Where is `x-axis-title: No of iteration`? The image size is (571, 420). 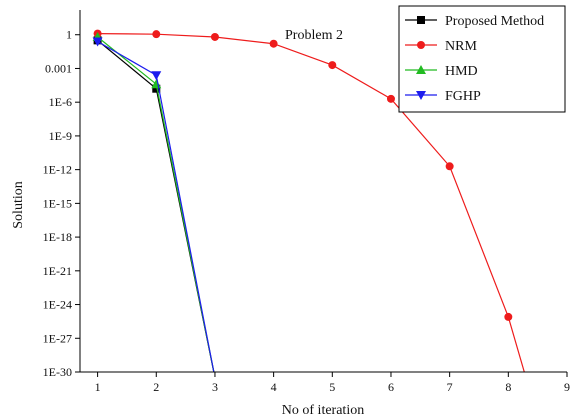 x-axis-title: No of iteration is located at coordinates (323, 410).